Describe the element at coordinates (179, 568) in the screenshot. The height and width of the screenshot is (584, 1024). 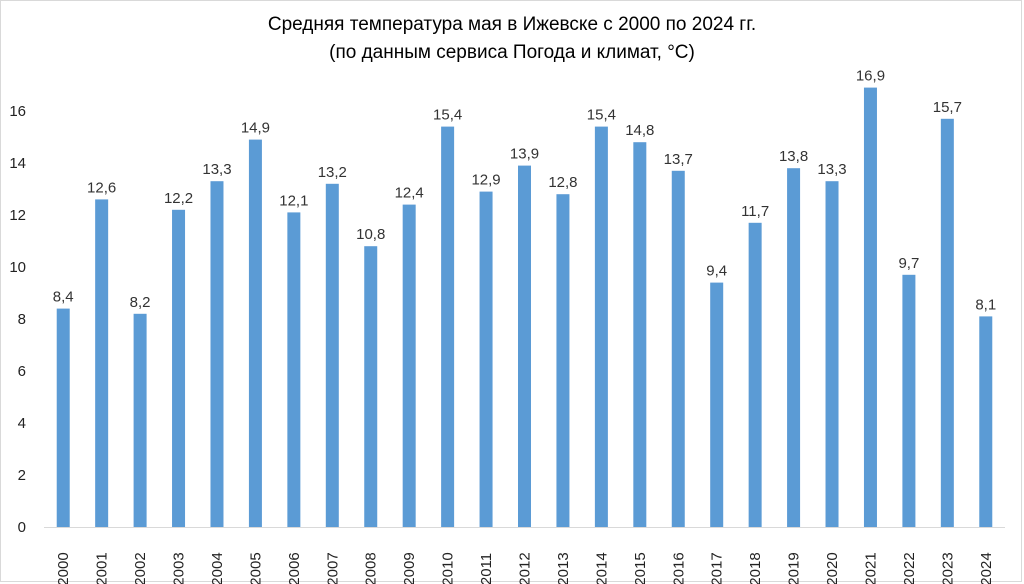
I see `x-tick-label: 2003` at that location.